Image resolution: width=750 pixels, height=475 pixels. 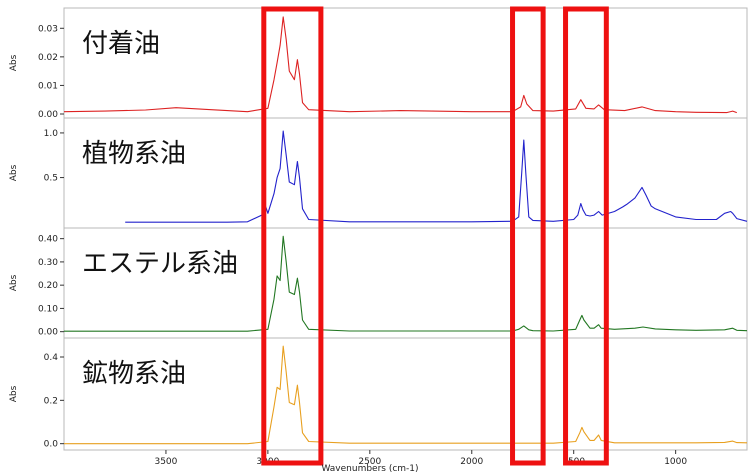 What do you see at coordinates (134, 374) in the screenshot?
I see `sample-label: 鉱物系油` at bounding box center [134, 374].